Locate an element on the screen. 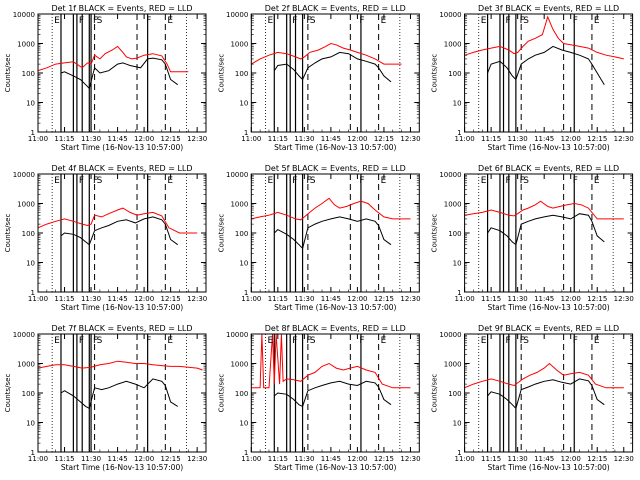 The width and height of the screenshot is (640, 480). panel-title: Det 8f BLACK = Events, RED = LLD is located at coordinates (335, 328).